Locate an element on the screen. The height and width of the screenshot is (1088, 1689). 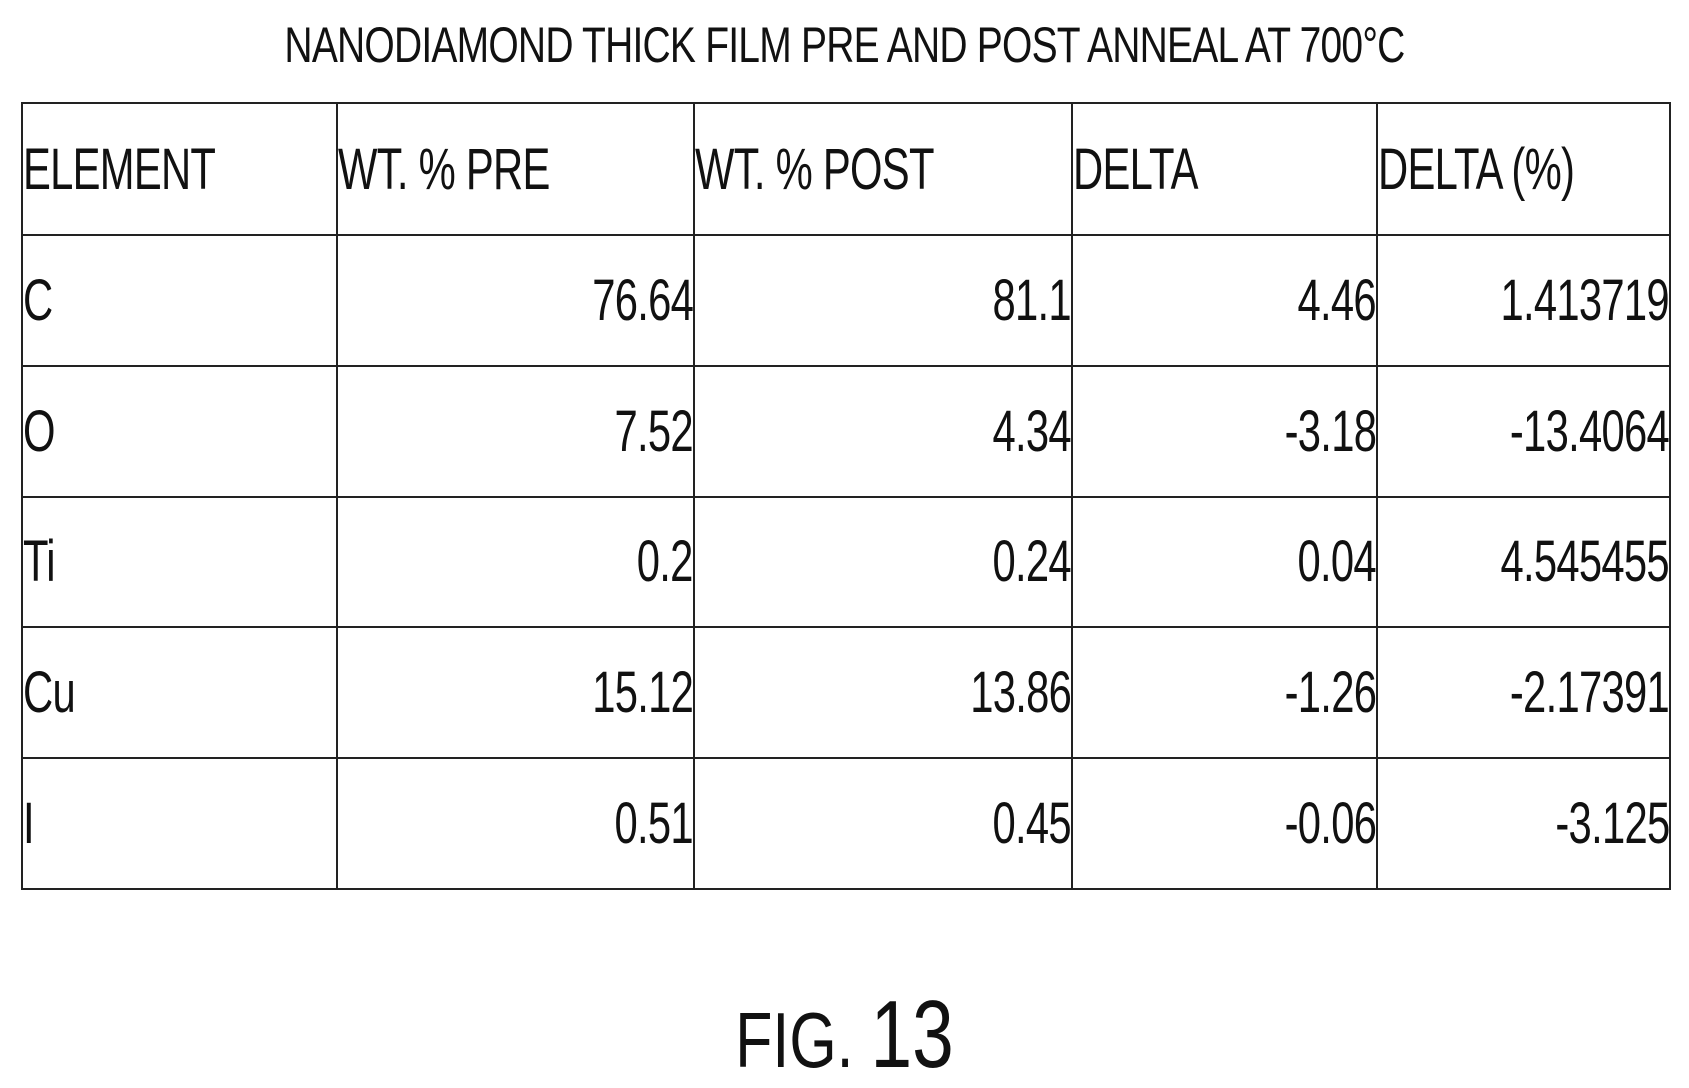
table-row: Ti 0.2 0.24 0.04 4.545455 is located at coordinates (846, 562).